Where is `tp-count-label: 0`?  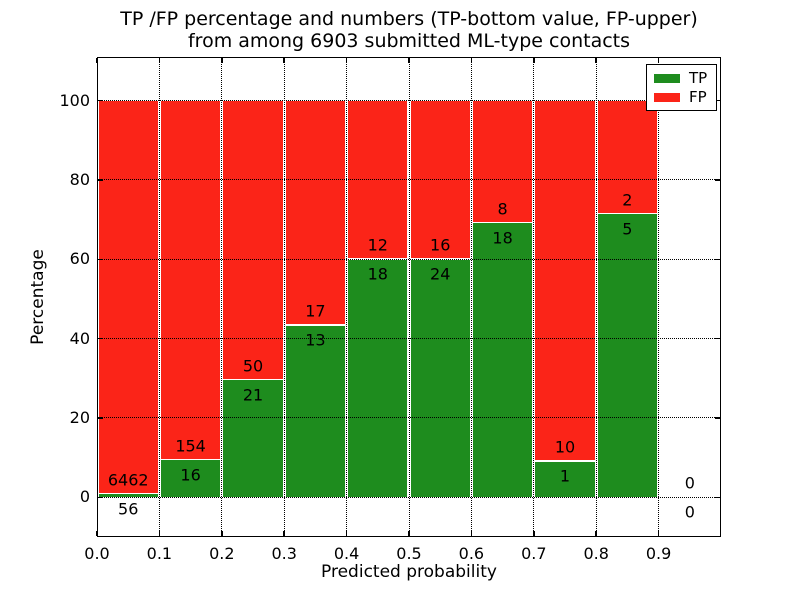 tp-count-label: 0 is located at coordinates (689, 512).